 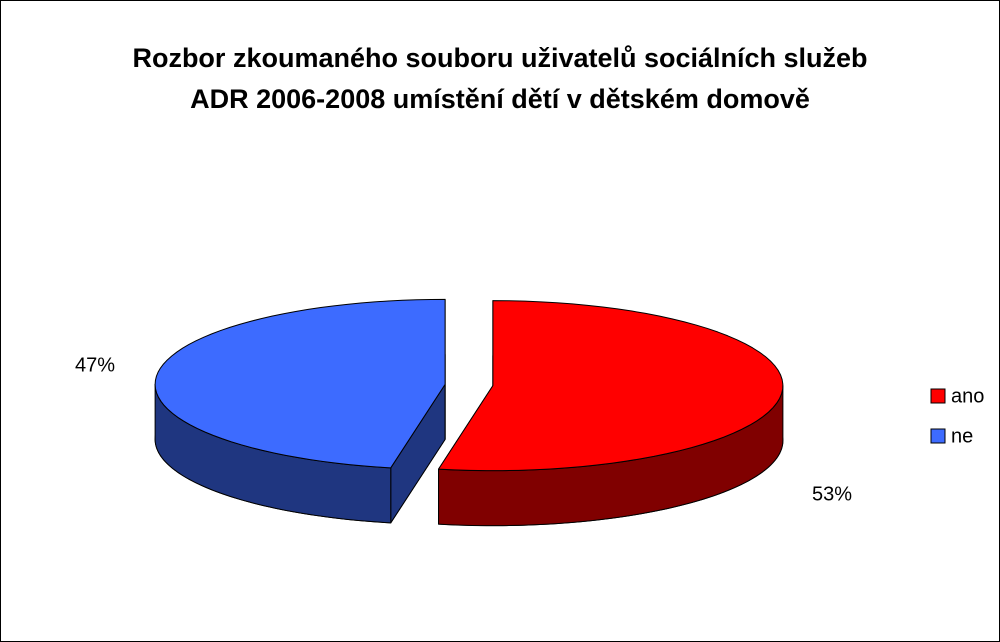 I want to click on data-label: 53%, so click(x=832, y=494).